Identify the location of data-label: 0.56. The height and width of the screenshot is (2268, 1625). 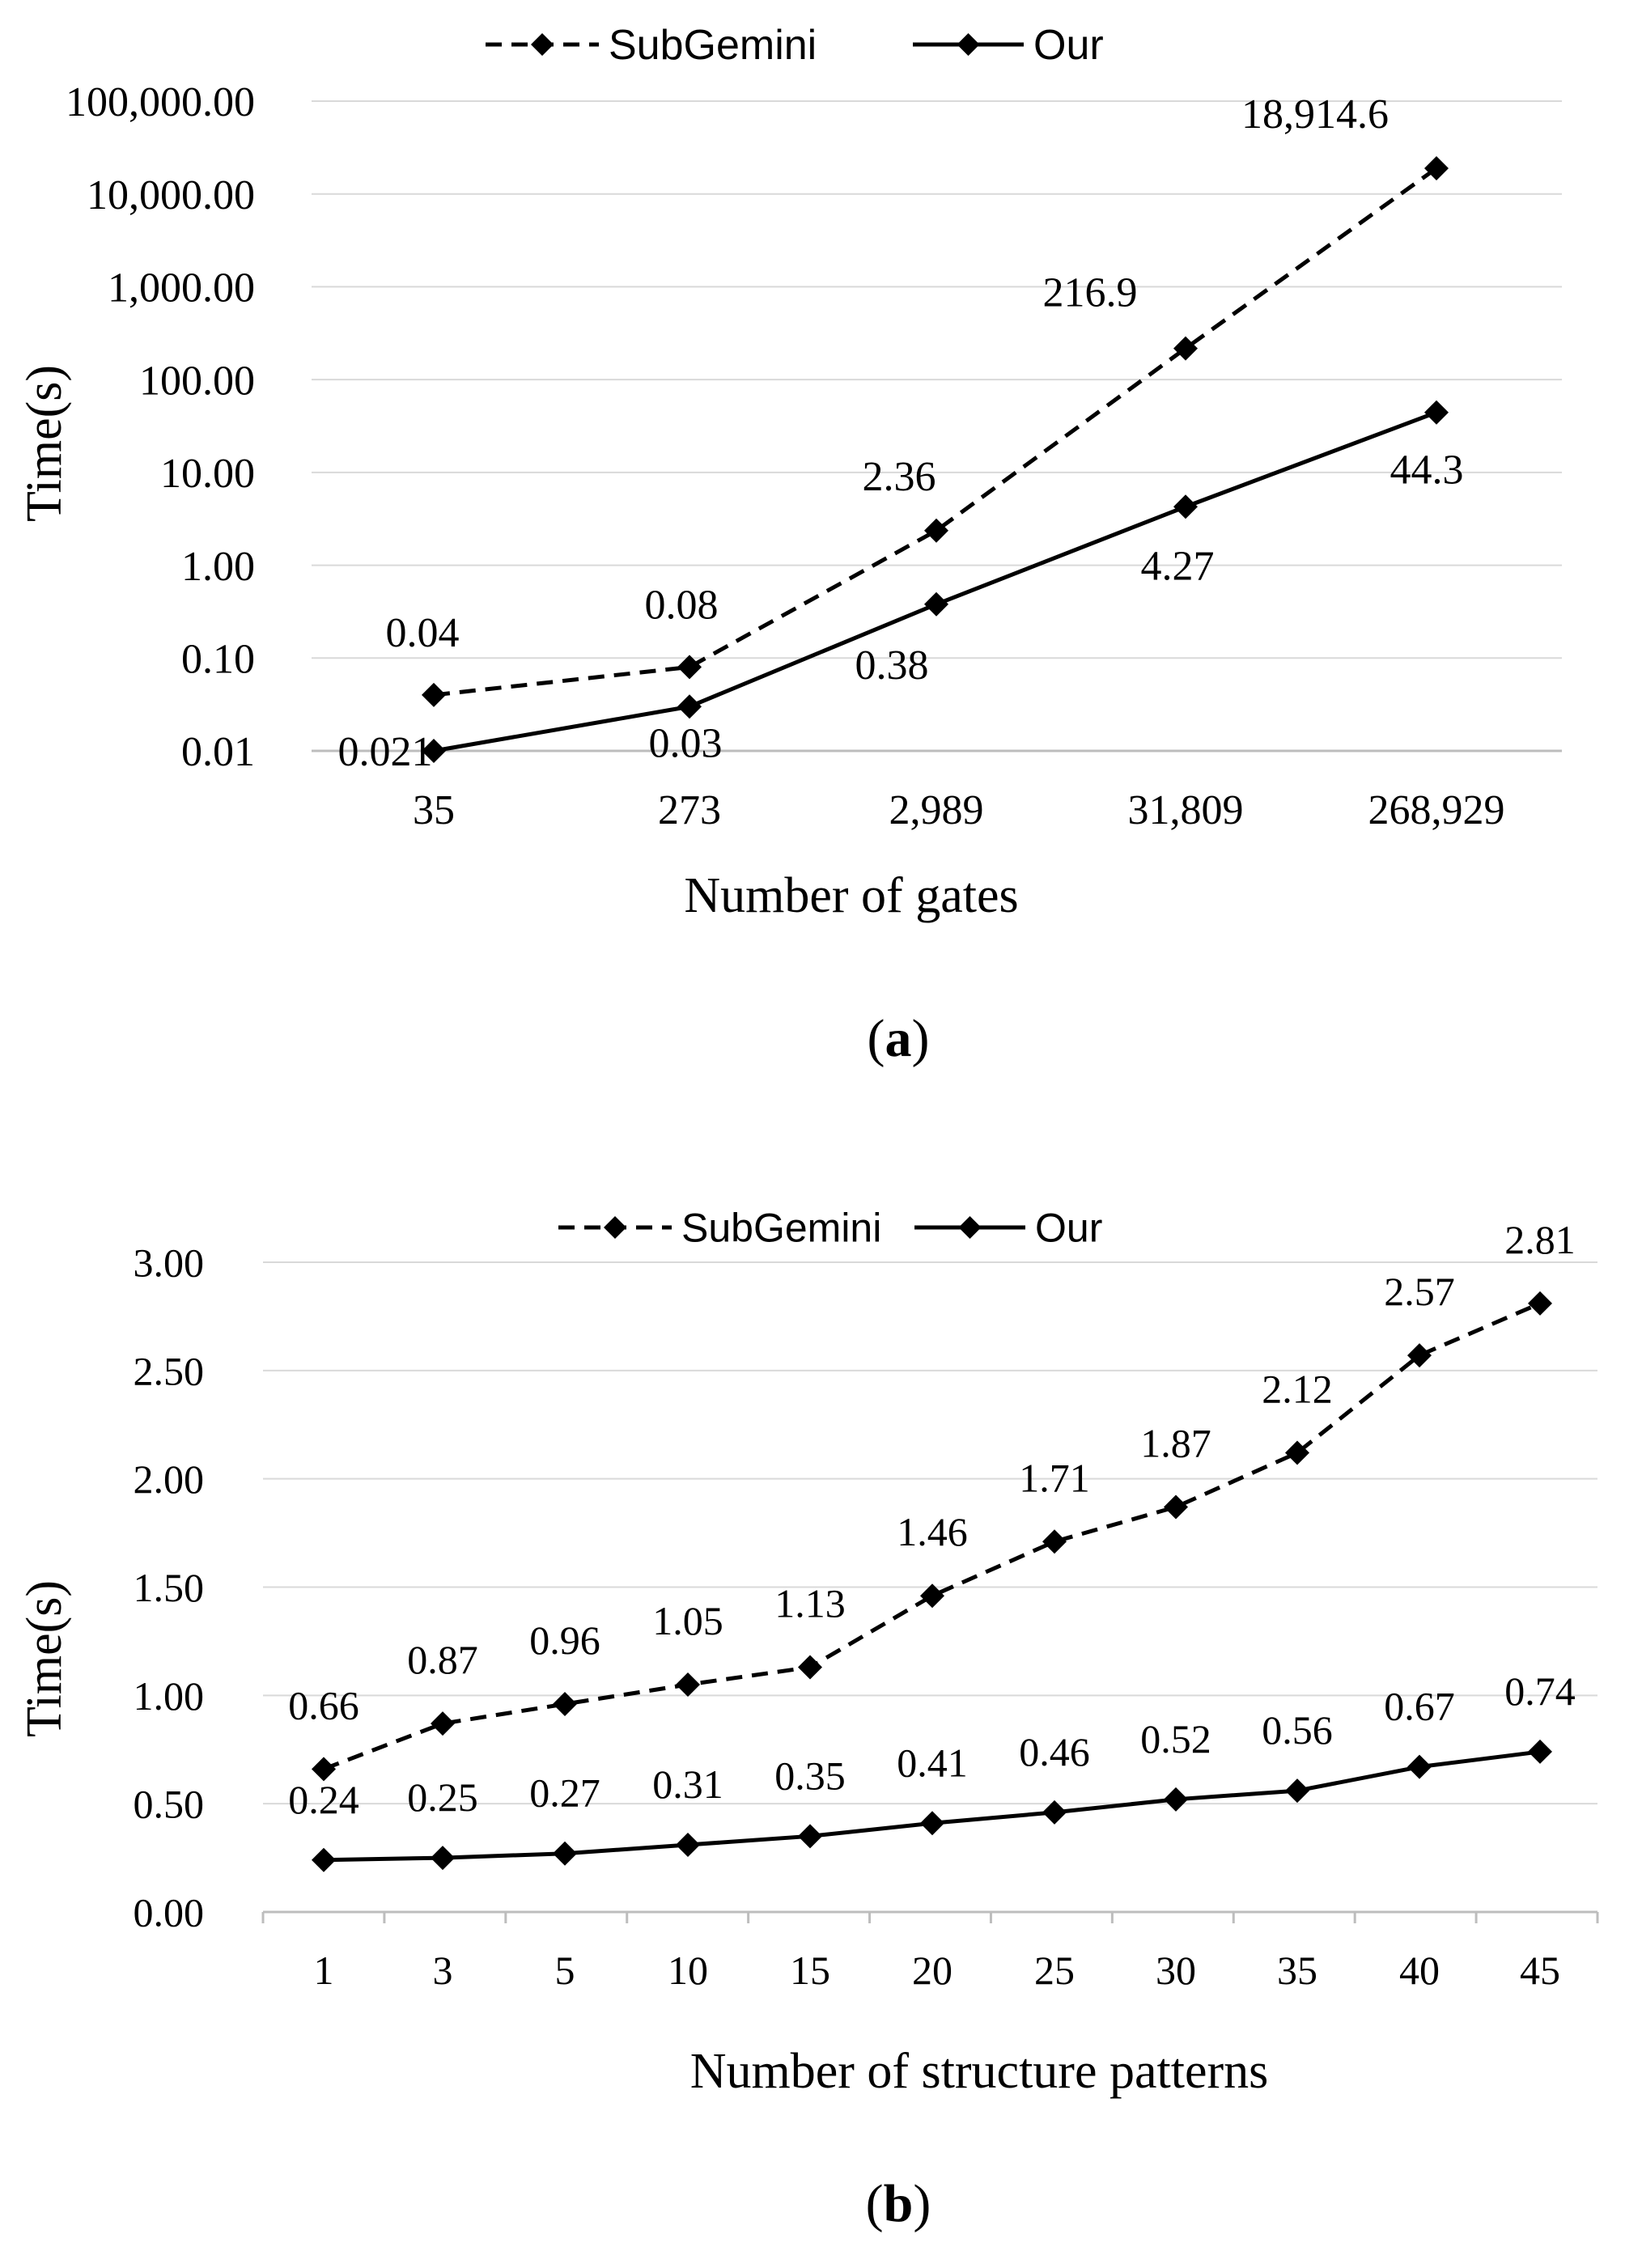
(1297, 1730).